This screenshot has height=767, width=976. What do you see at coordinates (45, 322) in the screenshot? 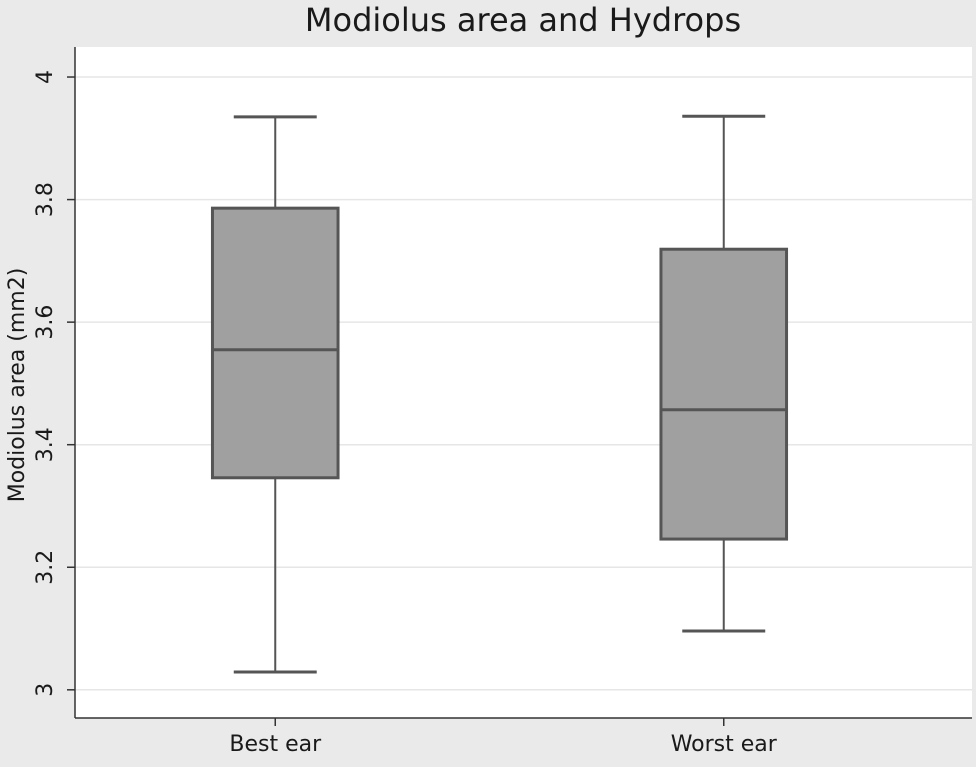
I see `y-tick-label: 3.6` at bounding box center [45, 322].